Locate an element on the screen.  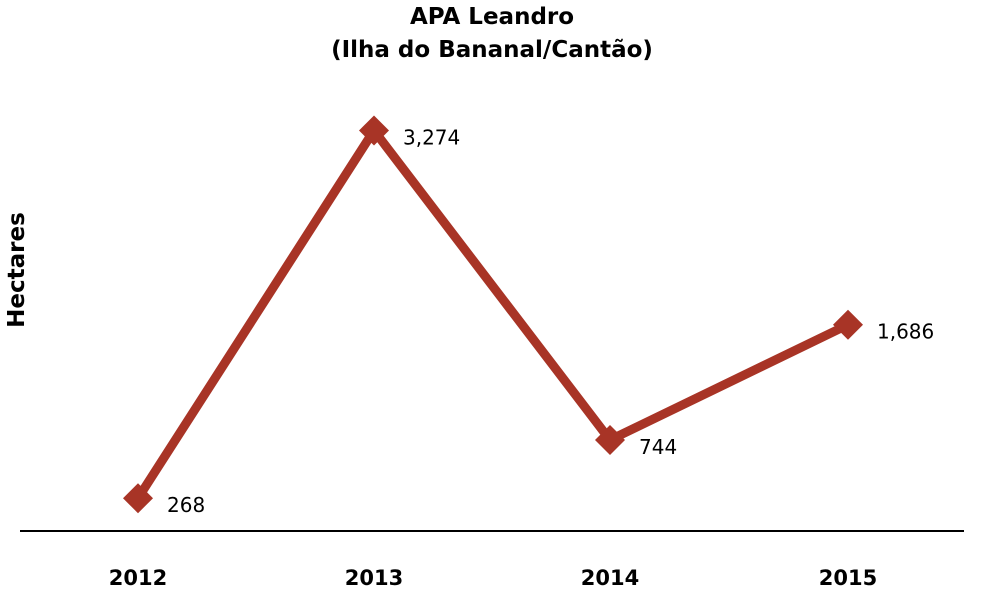
chart-title: APA Leandro is located at coordinates (492, 17).